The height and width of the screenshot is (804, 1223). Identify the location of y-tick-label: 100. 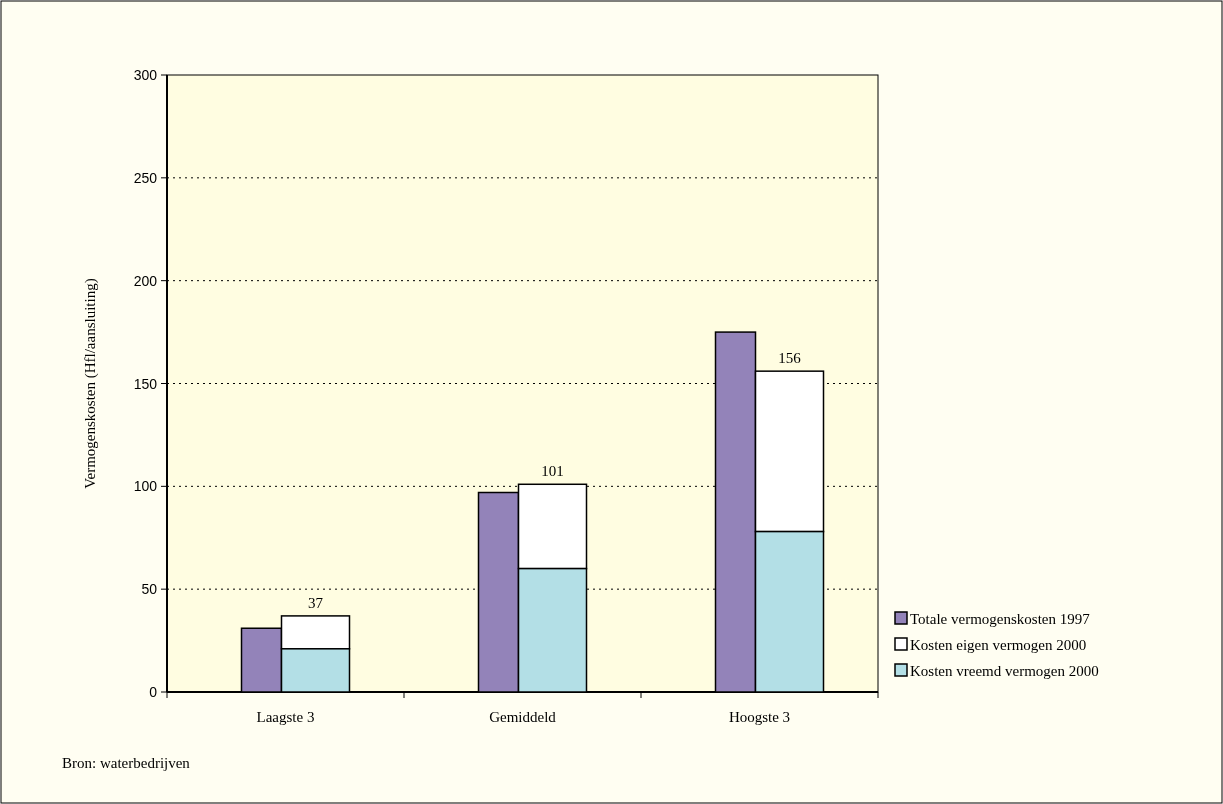
(145, 486).